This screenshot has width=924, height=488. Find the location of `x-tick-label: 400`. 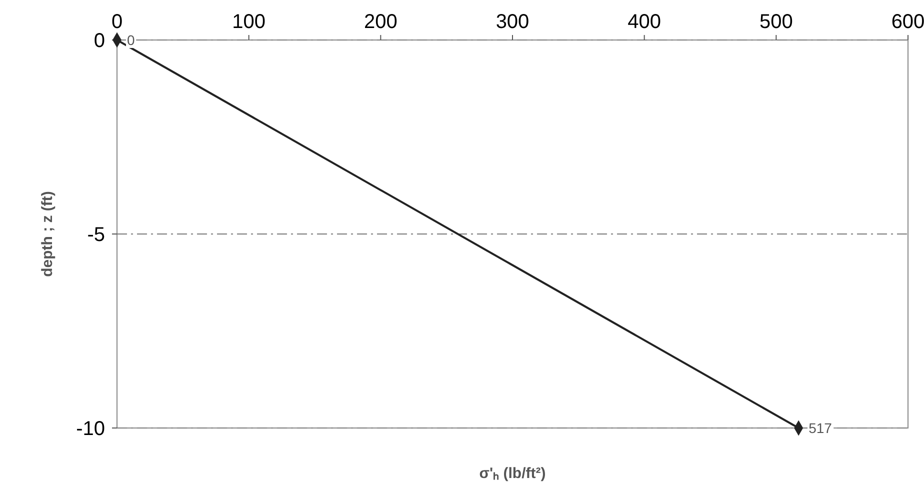

x-tick-label: 400 is located at coordinates (645, 22).